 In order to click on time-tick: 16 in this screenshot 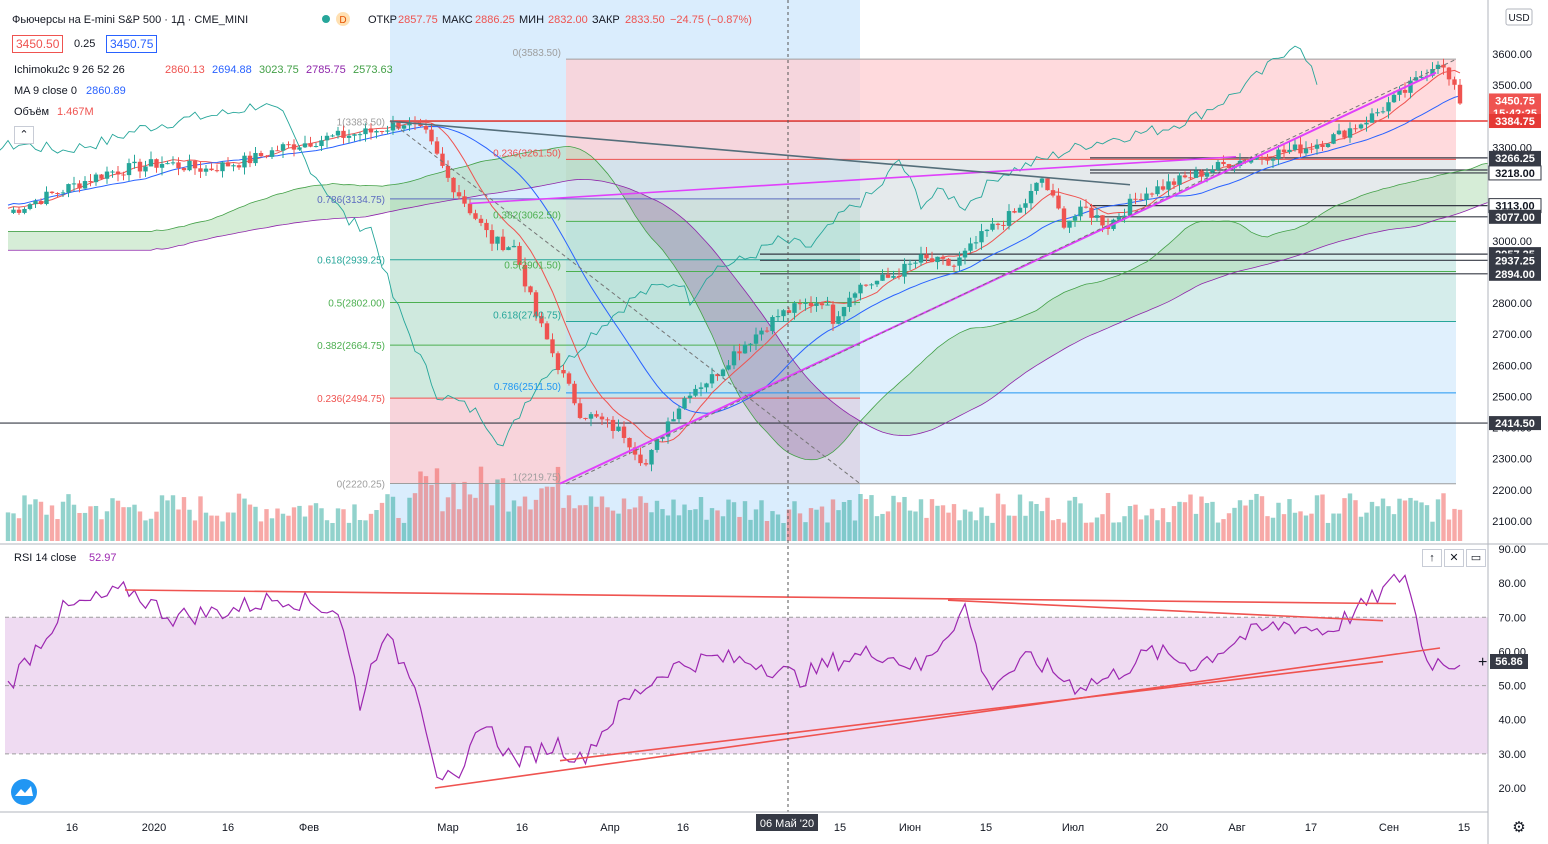, I will do `click(683, 828)`.